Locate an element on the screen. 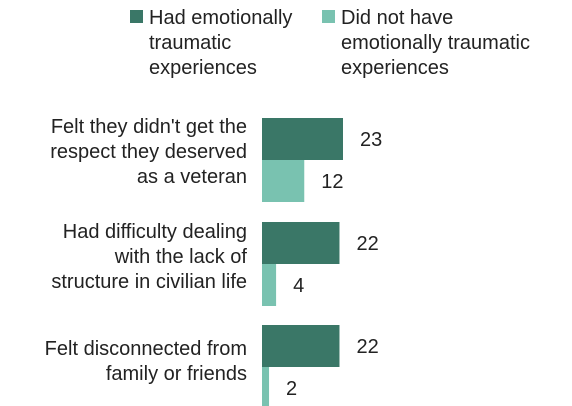  value-label-respect-no-traumatic: 12 is located at coordinates (332, 182).